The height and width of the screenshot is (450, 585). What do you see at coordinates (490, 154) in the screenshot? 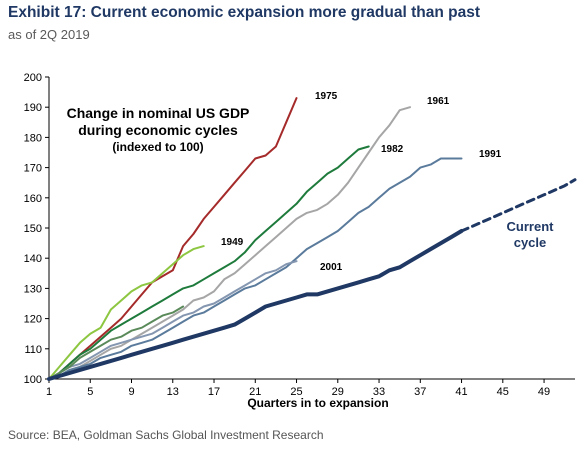
I see `series-label-1991: 1991` at bounding box center [490, 154].